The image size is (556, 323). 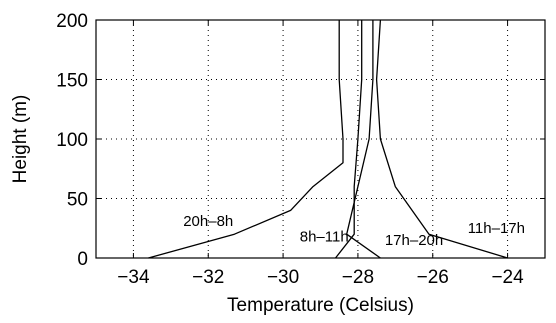 What do you see at coordinates (496, 228) in the screenshot?
I see `series-label: 11h–17h` at bounding box center [496, 228].